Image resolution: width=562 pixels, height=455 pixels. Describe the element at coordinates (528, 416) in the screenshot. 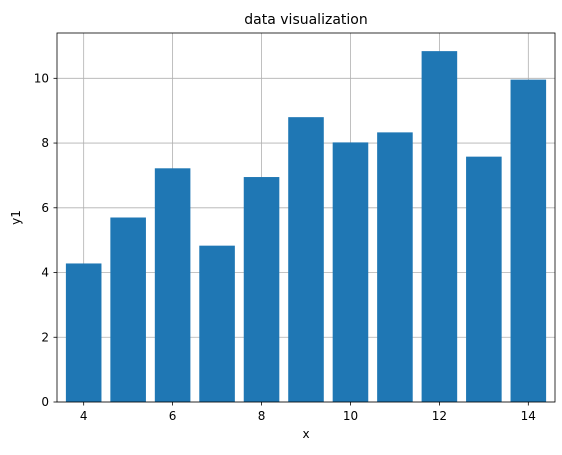

I see `x-tick-label: 14` at that location.